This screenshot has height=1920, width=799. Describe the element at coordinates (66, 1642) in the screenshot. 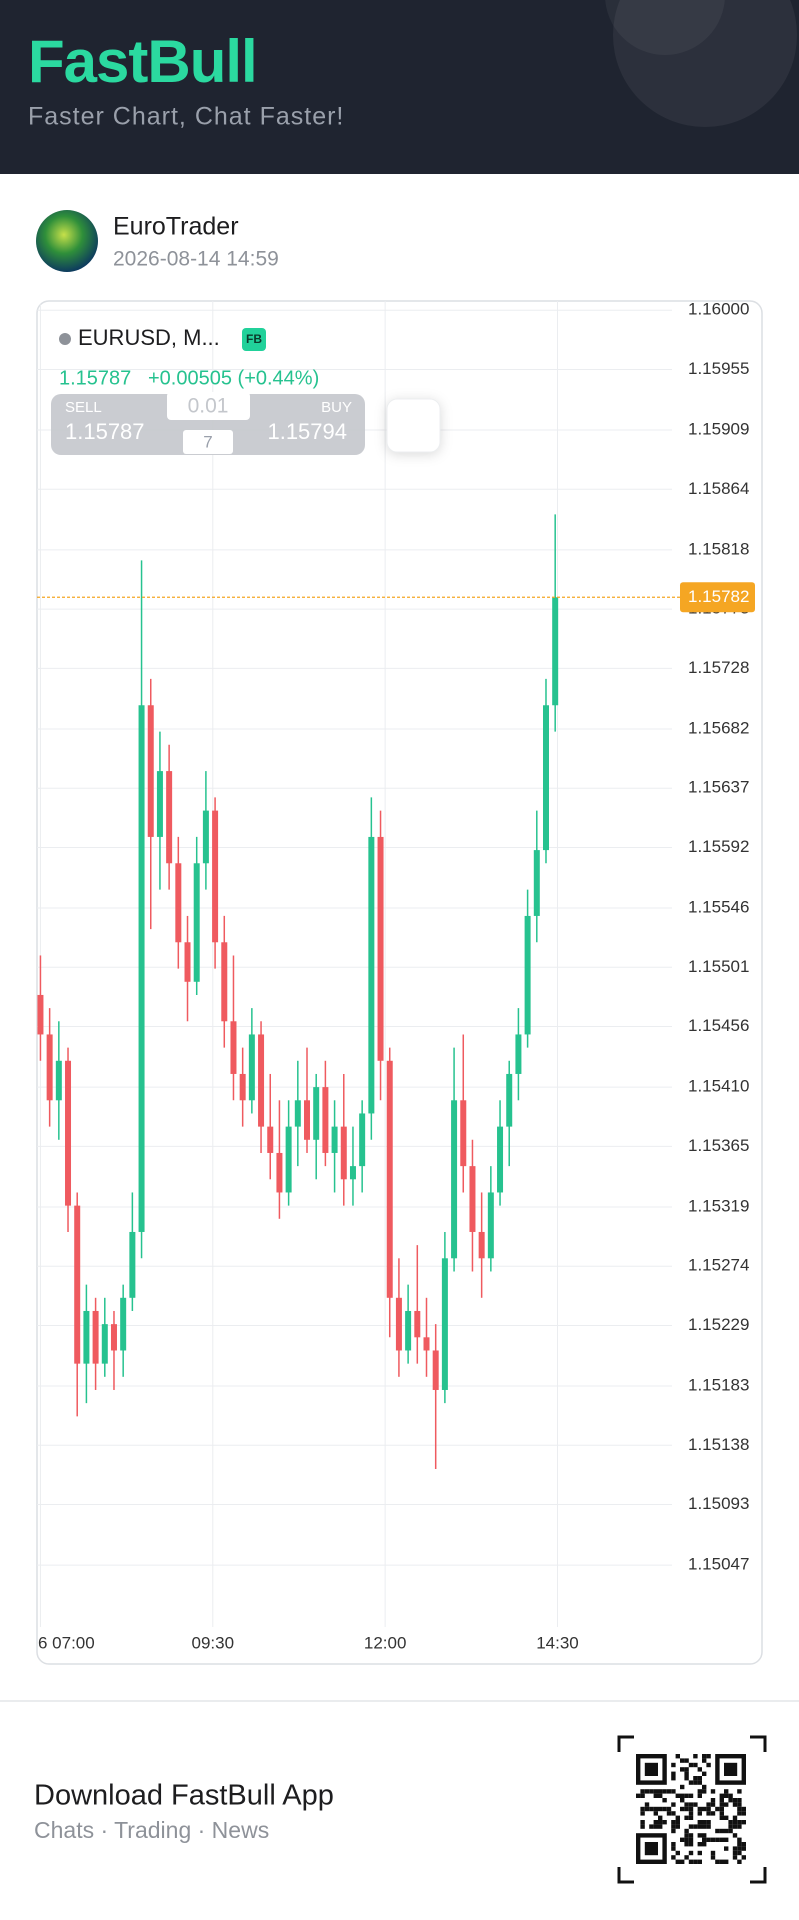

I see `x-tick-label: 6 07:00` at that location.